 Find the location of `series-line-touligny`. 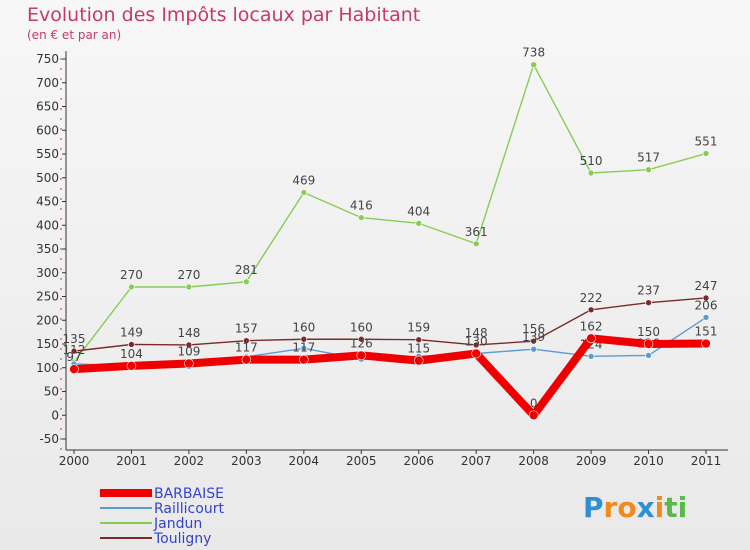

series-line-touligny is located at coordinates (390, 324).